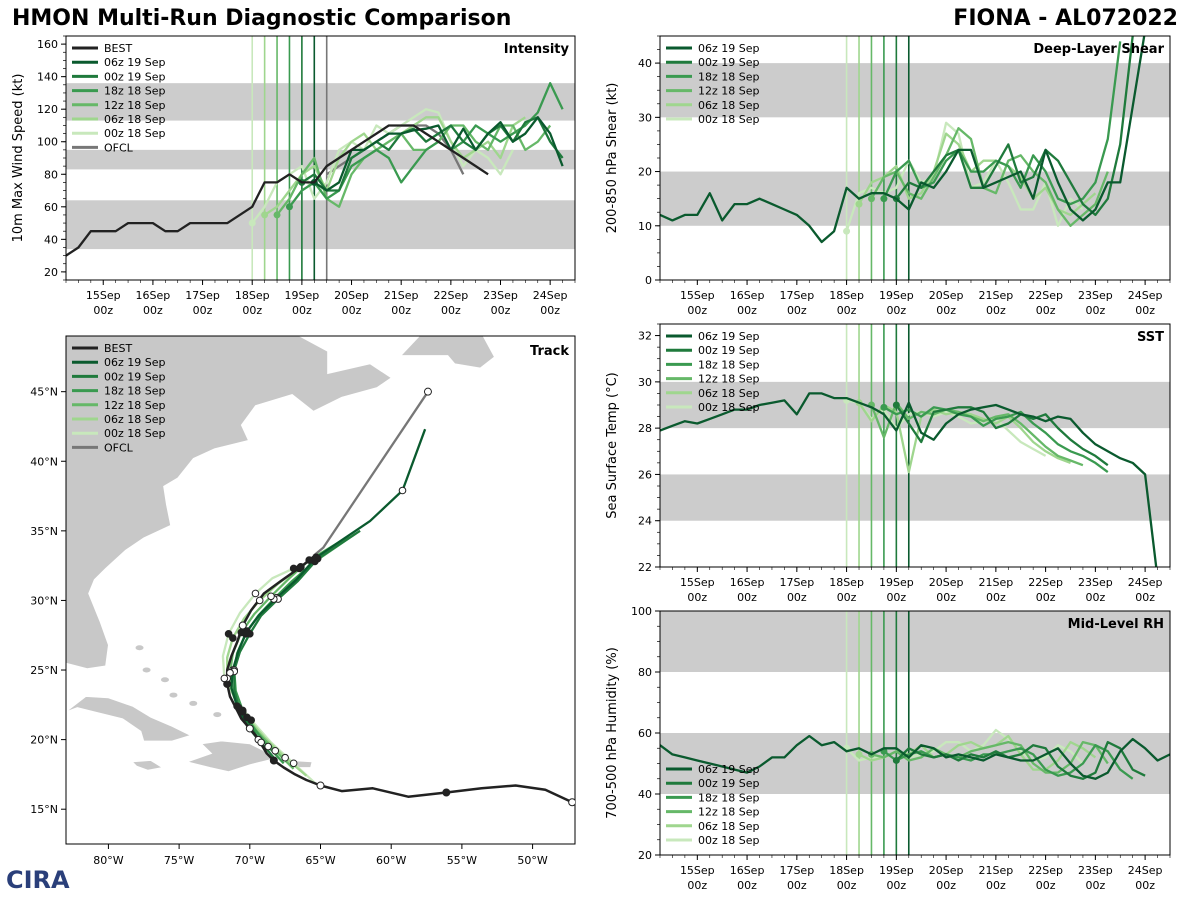 This screenshot has width=1200, height=900. What do you see at coordinates (135, 376) in the screenshot?
I see `track-legend-label: 00z 19 Sep` at bounding box center [135, 376].